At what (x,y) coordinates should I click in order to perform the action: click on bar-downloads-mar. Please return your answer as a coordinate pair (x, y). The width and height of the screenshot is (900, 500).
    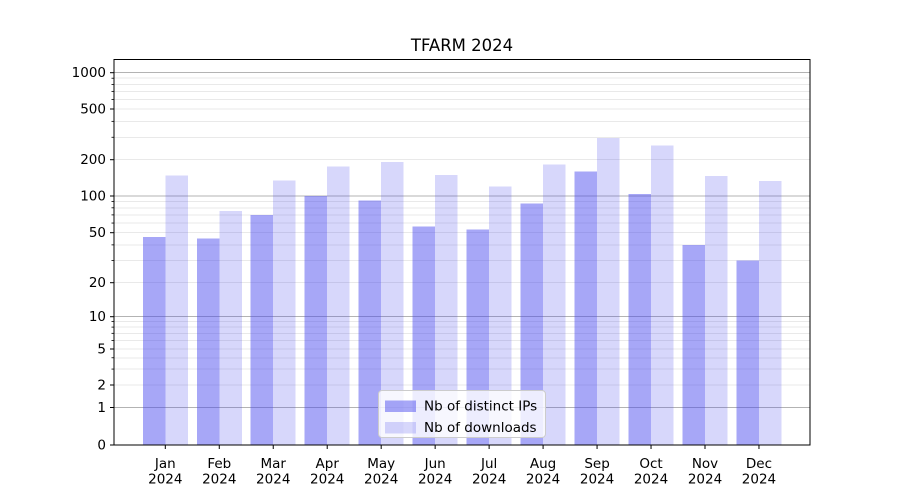
    Looking at the image, I should click on (284, 312).